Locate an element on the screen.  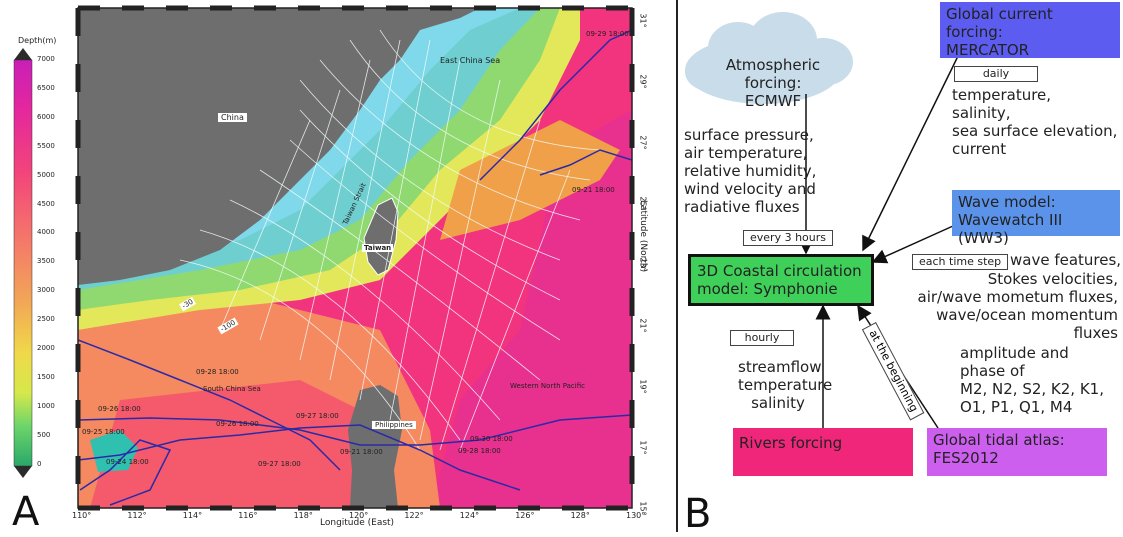
x-tick-label: 116° is located at coordinates (248, 515).